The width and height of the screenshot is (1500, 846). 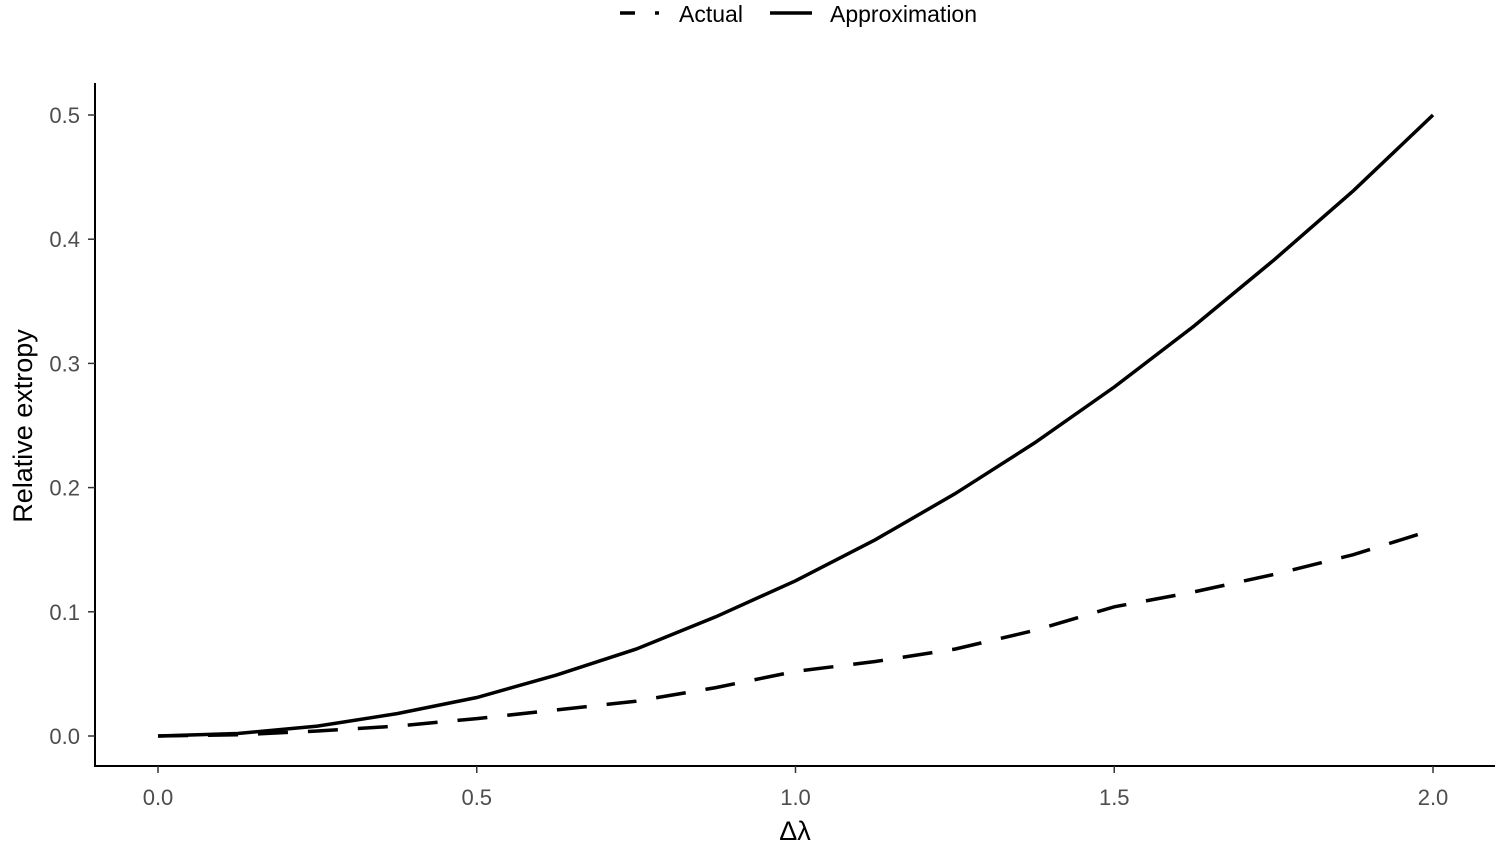 What do you see at coordinates (903, 14) in the screenshot?
I see `legend-label-approximation: Approximation` at bounding box center [903, 14].